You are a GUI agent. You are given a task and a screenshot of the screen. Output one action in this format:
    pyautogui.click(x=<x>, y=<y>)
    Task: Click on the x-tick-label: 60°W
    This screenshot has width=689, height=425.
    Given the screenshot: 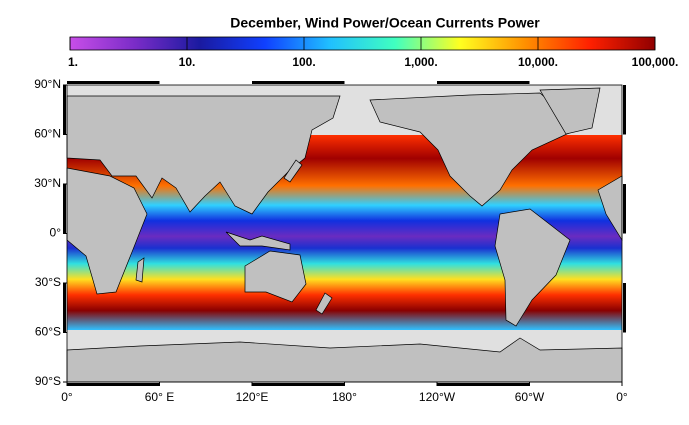 What is the action you would take?
    pyautogui.click(x=530, y=397)
    